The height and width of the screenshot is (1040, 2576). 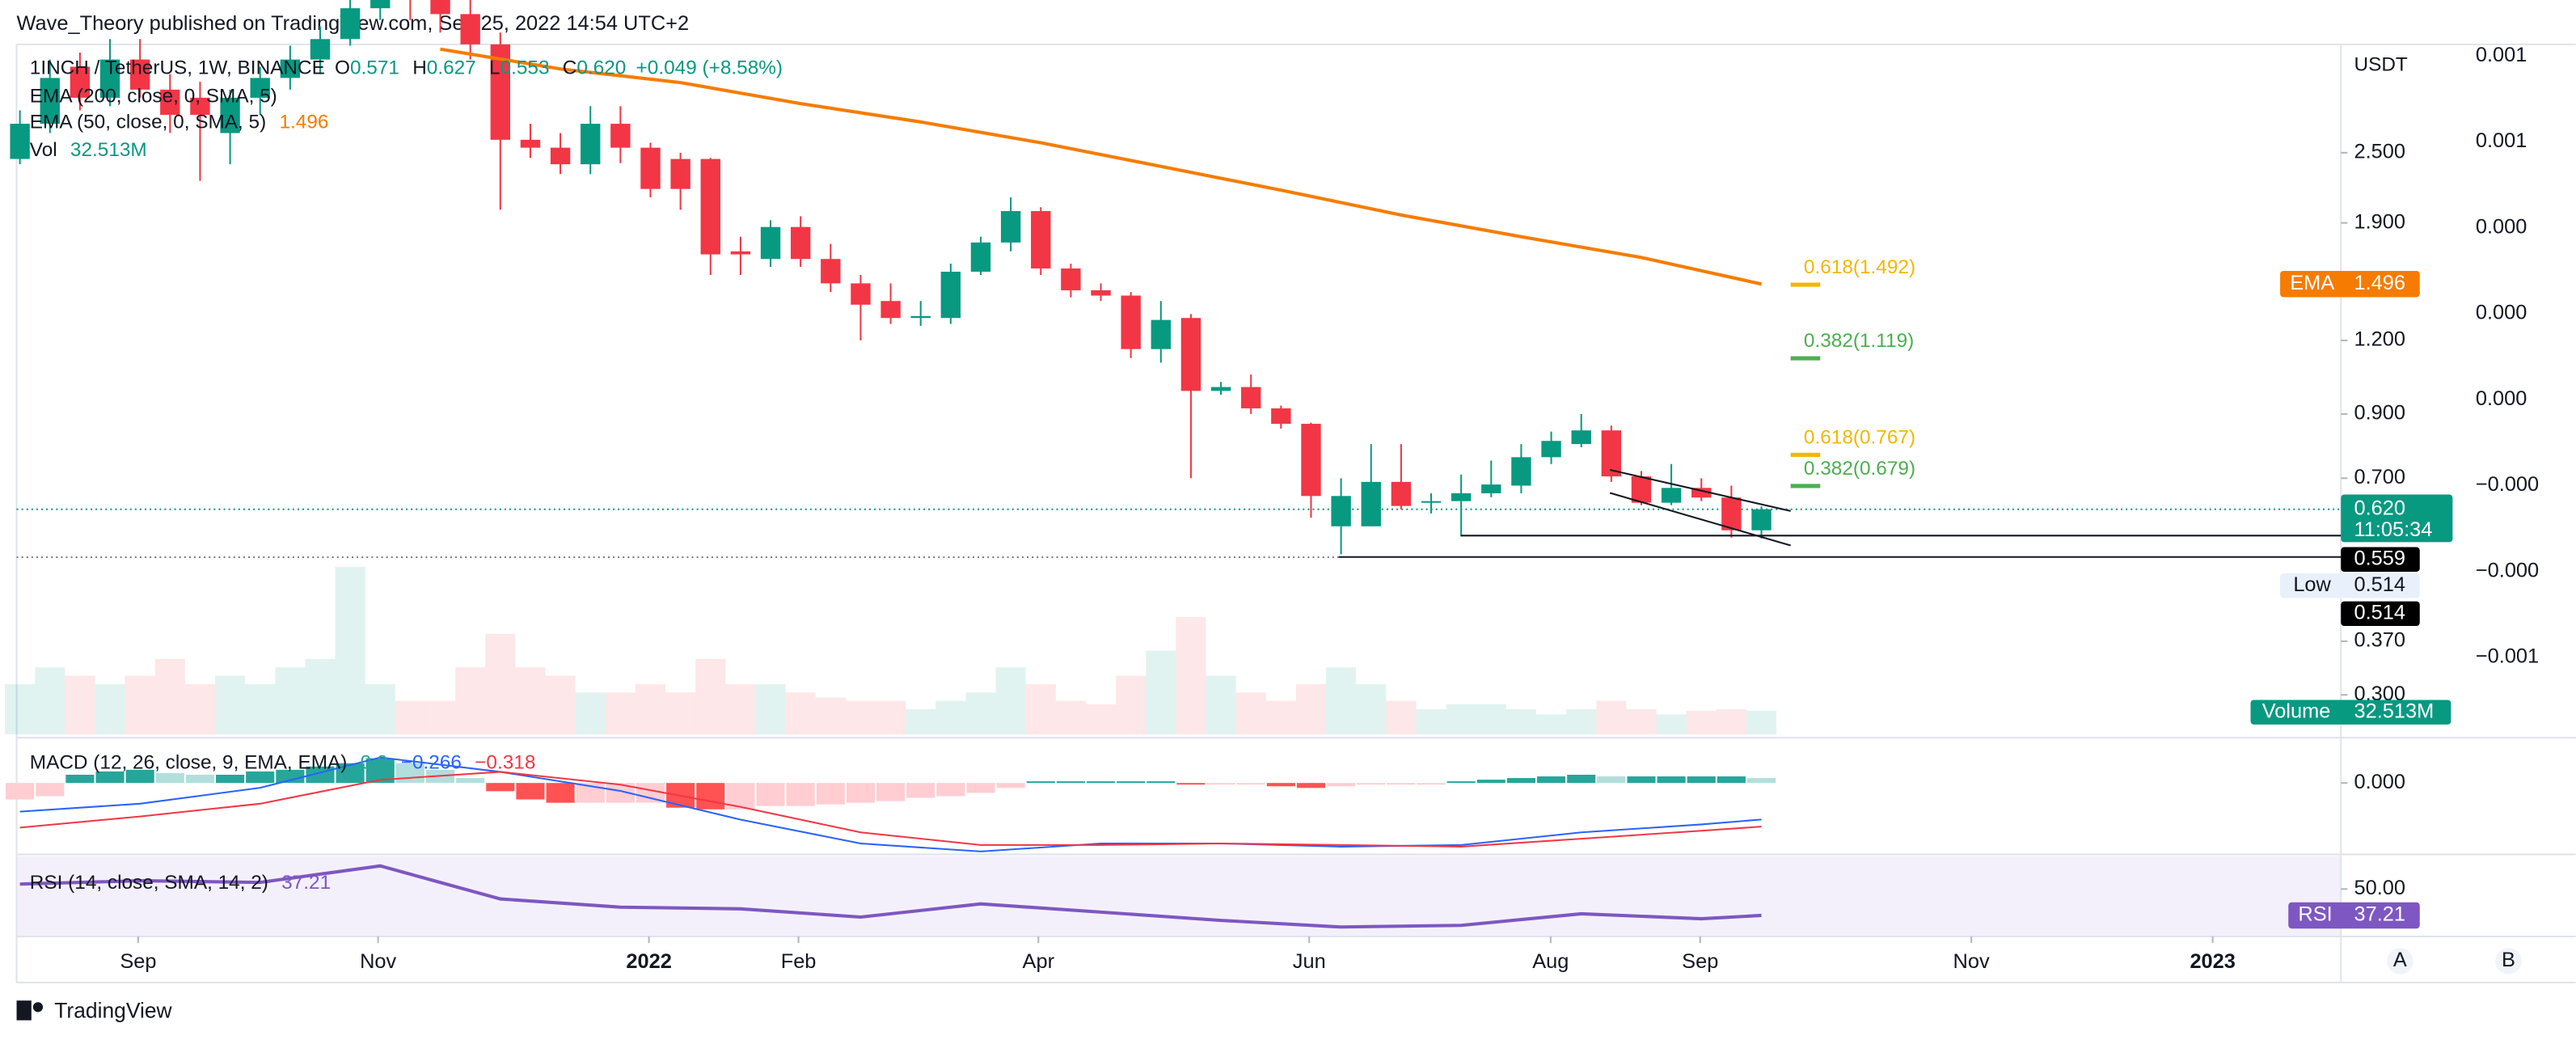 What do you see at coordinates (149, 883) in the screenshot?
I see `rsi-title: RSI (14, close, SMA, 14, 2)` at bounding box center [149, 883].